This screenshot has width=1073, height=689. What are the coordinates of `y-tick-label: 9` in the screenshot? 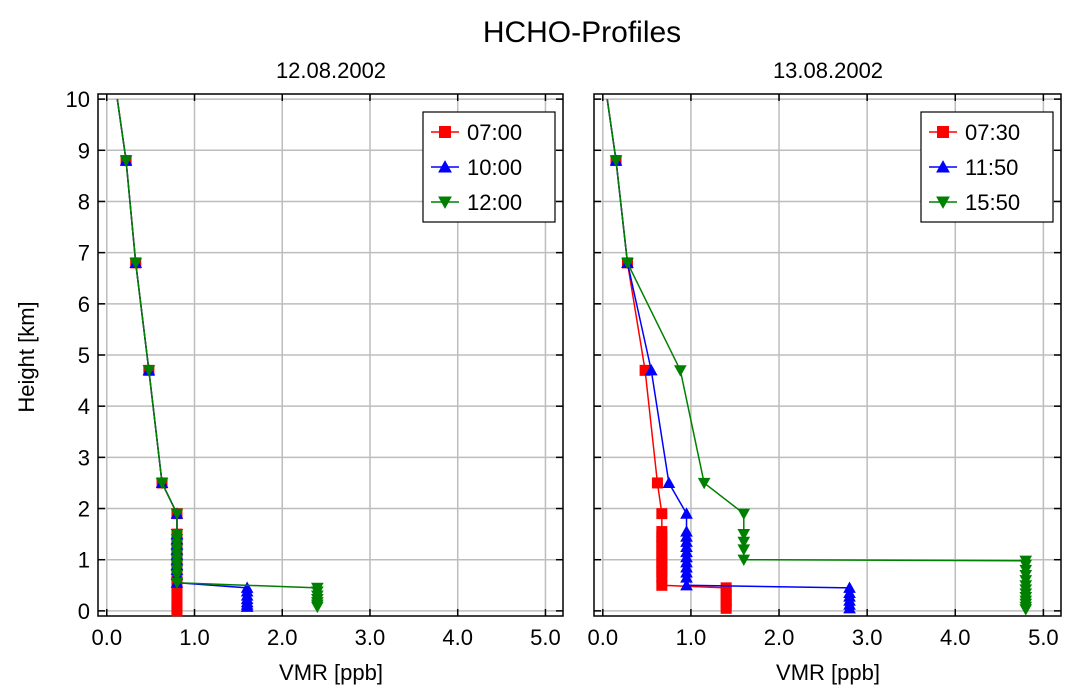 It's located at (84, 150).